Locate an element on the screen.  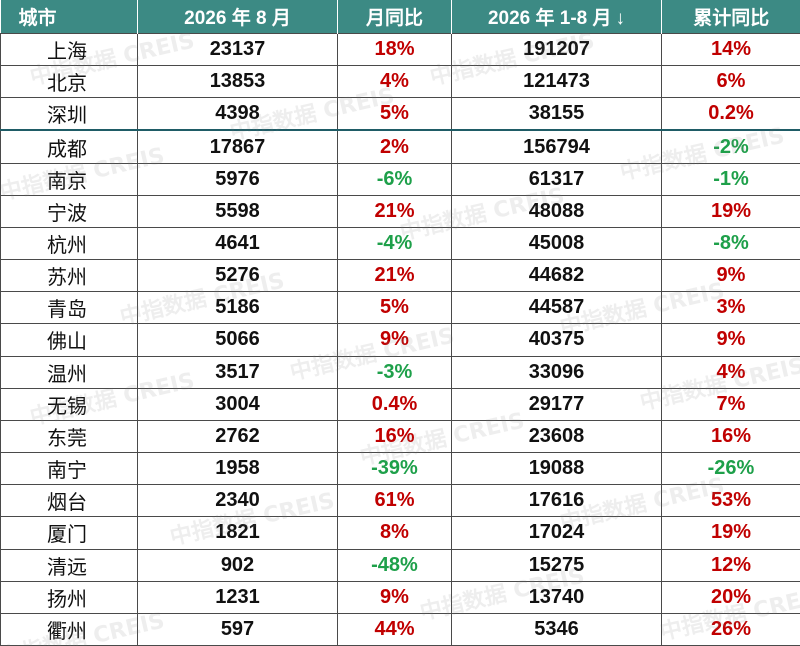
table-row: 上海 23137 18% 191207 14% is located at coordinates (400, 49).